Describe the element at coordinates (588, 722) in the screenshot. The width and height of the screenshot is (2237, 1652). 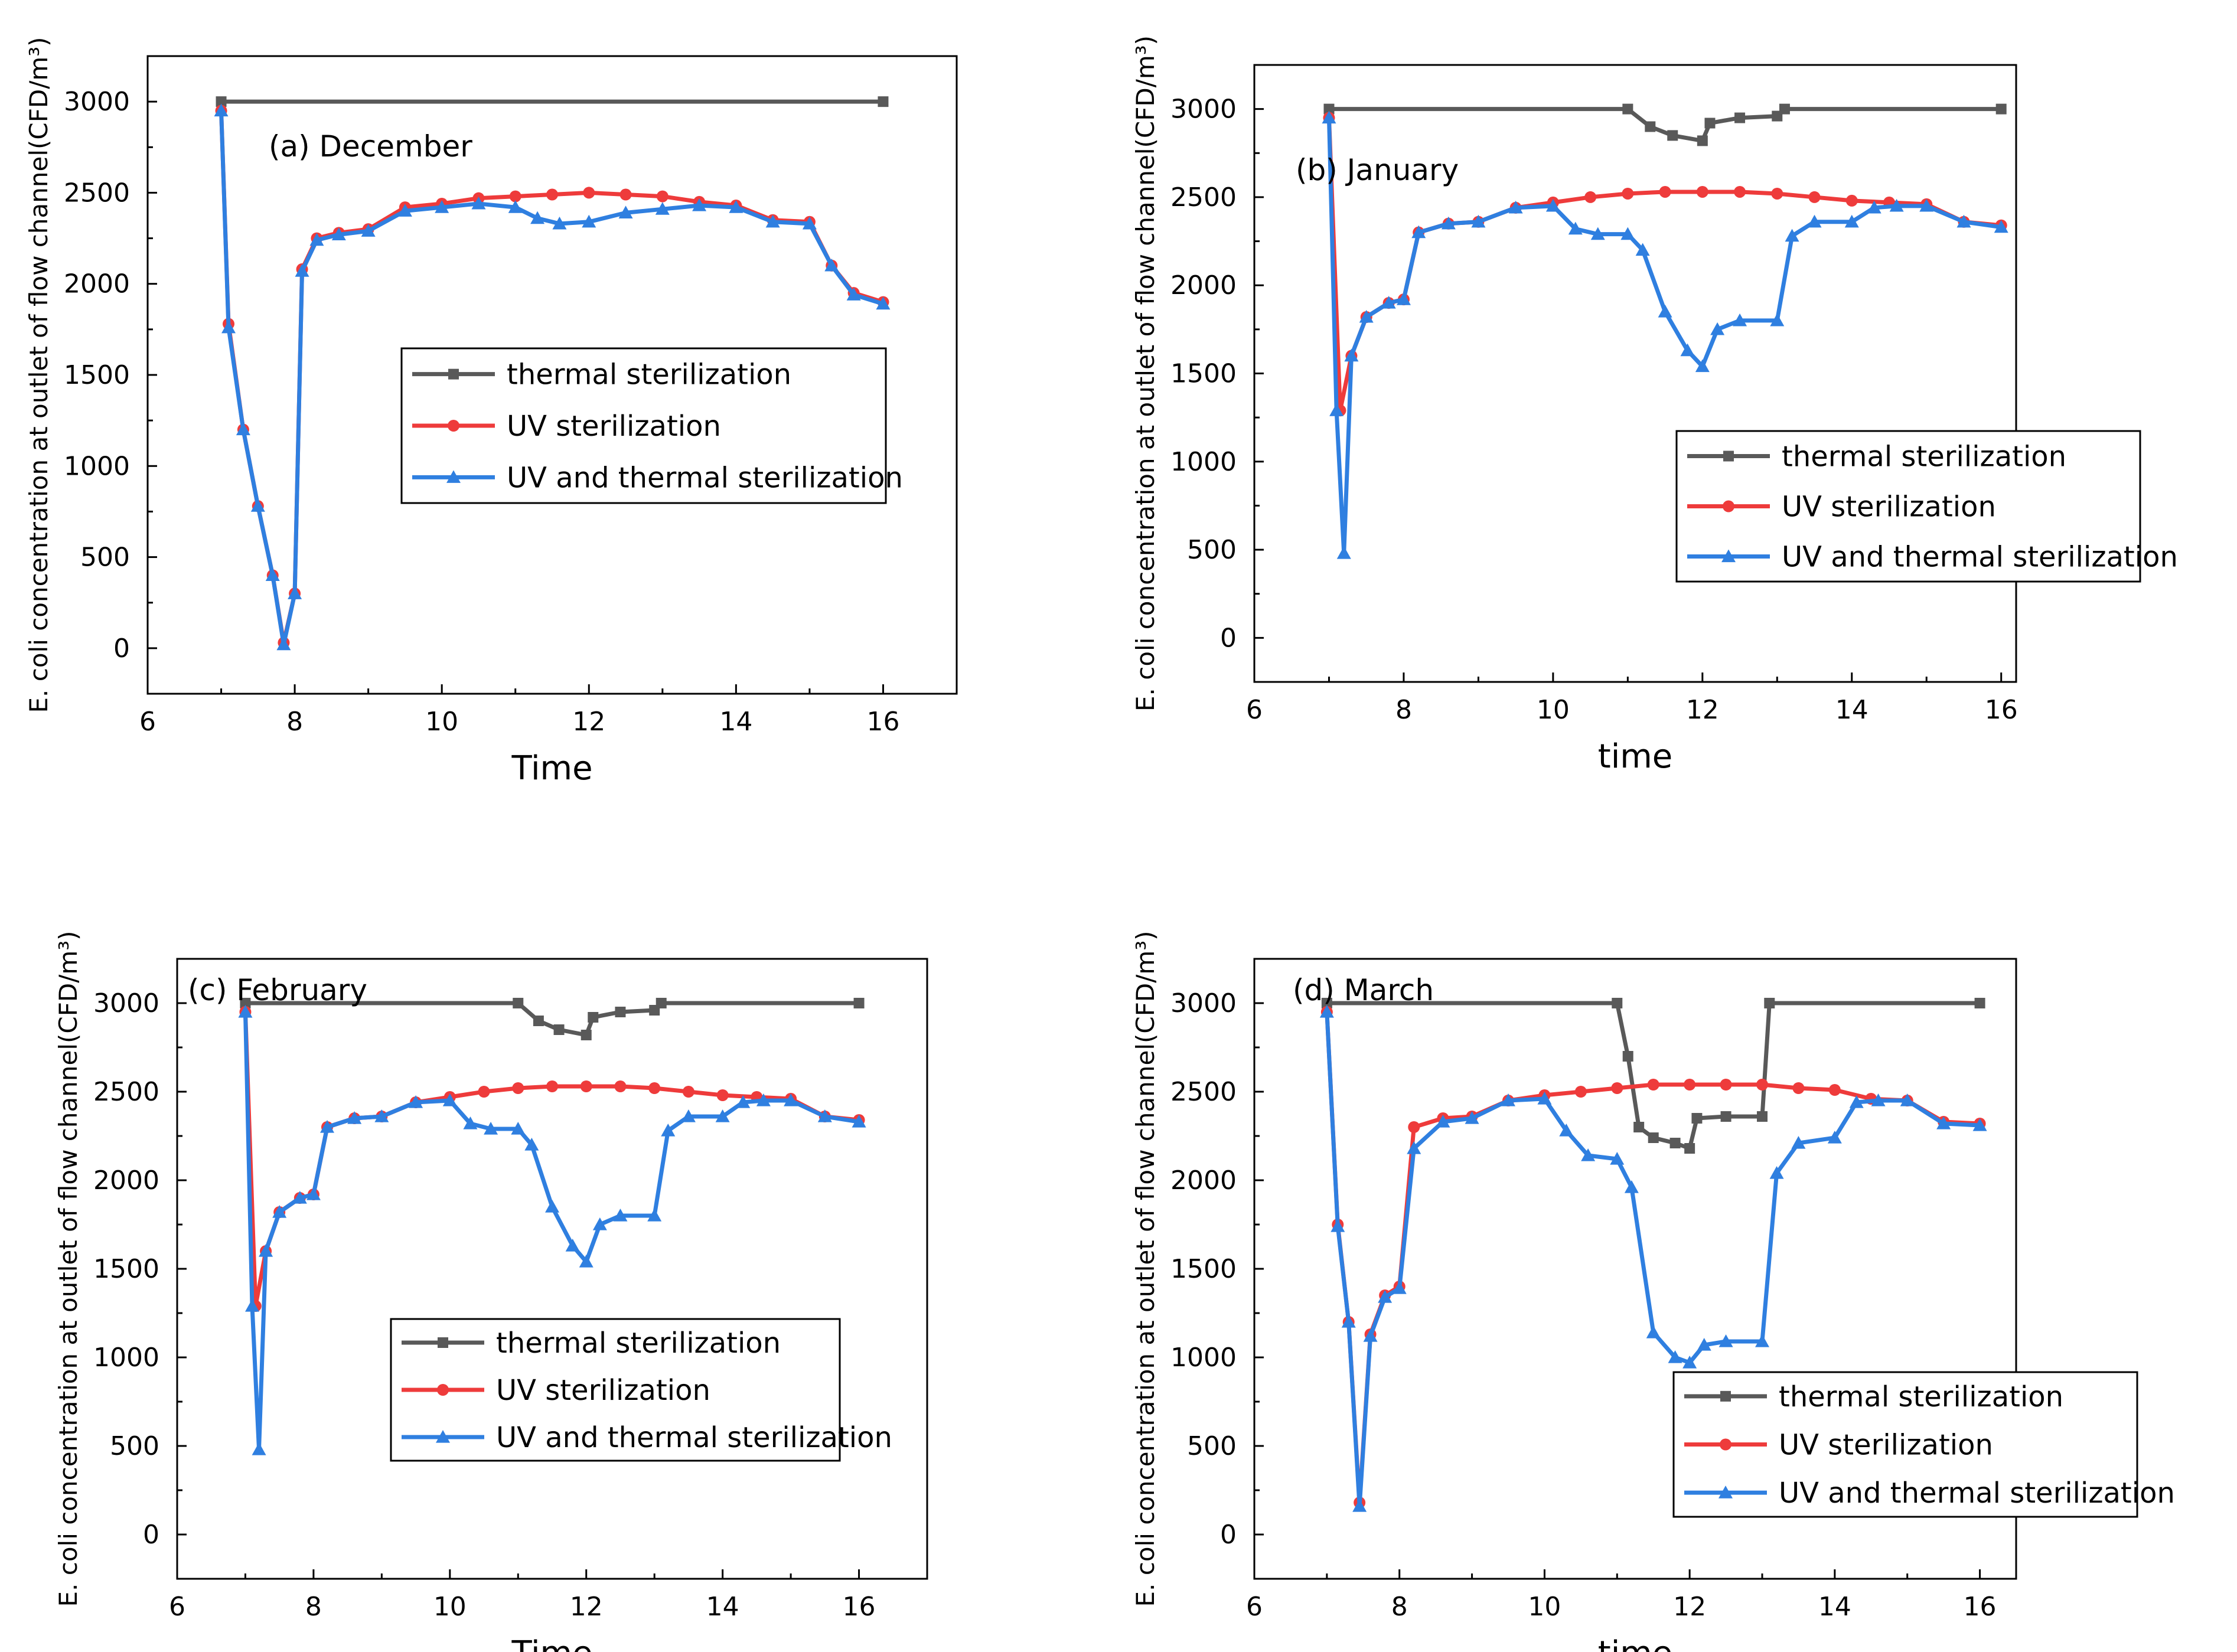
I see `x-tick-label: 12` at that location.